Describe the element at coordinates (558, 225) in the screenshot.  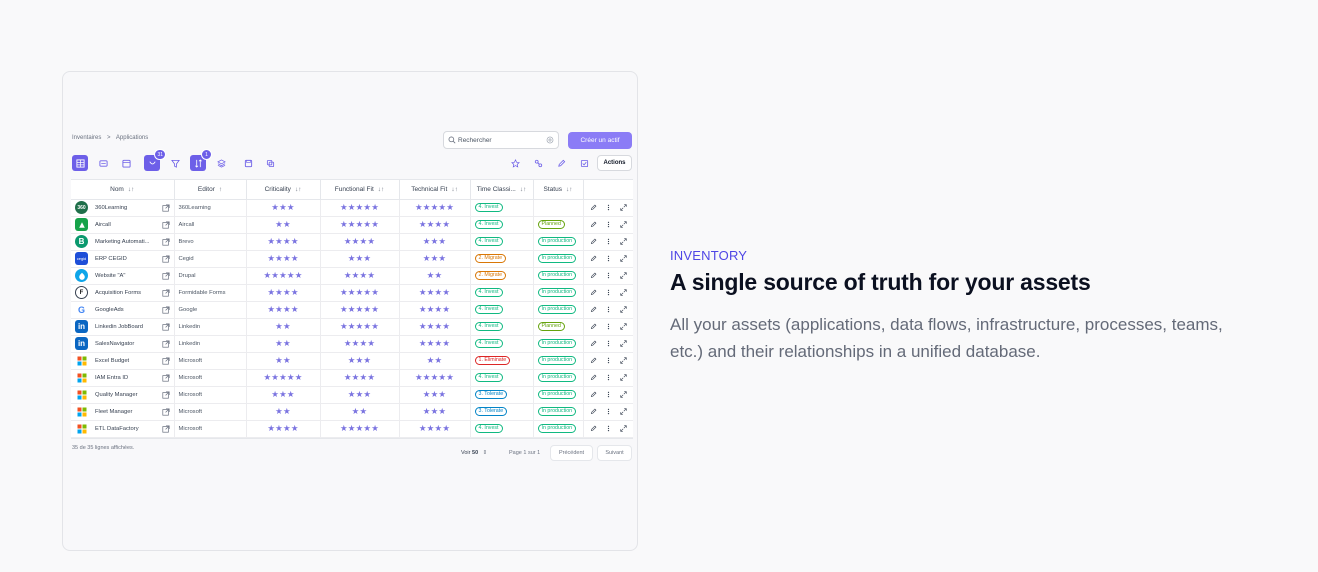
I see `cell-status: Planned` at that location.